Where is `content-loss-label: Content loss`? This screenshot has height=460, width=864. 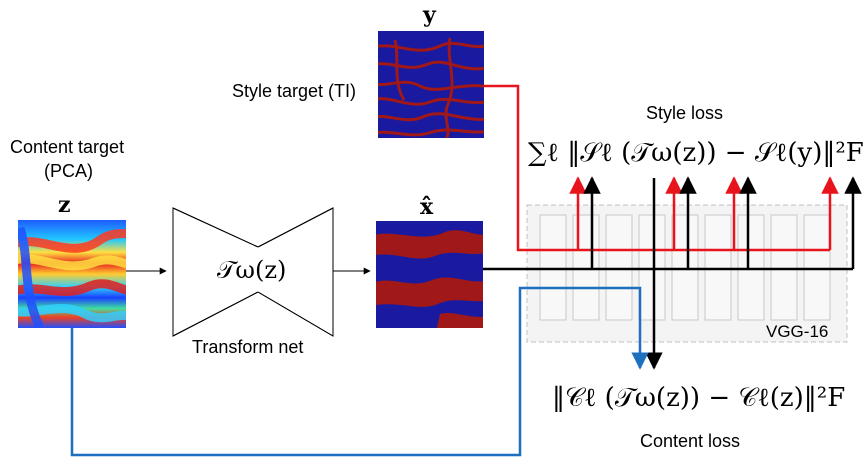
content-loss-label: Content loss is located at coordinates (690, 441).